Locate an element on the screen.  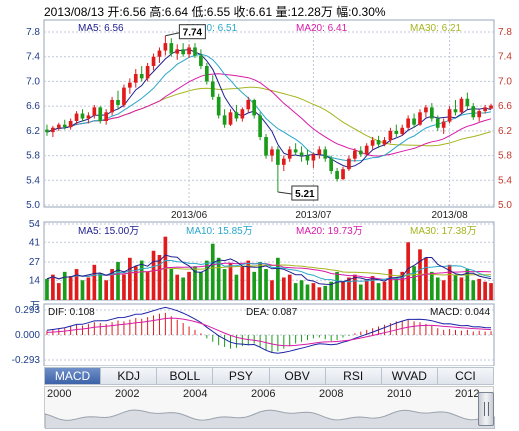
price-axis-right-label: 6.6 is located at coordinates (505, 106).